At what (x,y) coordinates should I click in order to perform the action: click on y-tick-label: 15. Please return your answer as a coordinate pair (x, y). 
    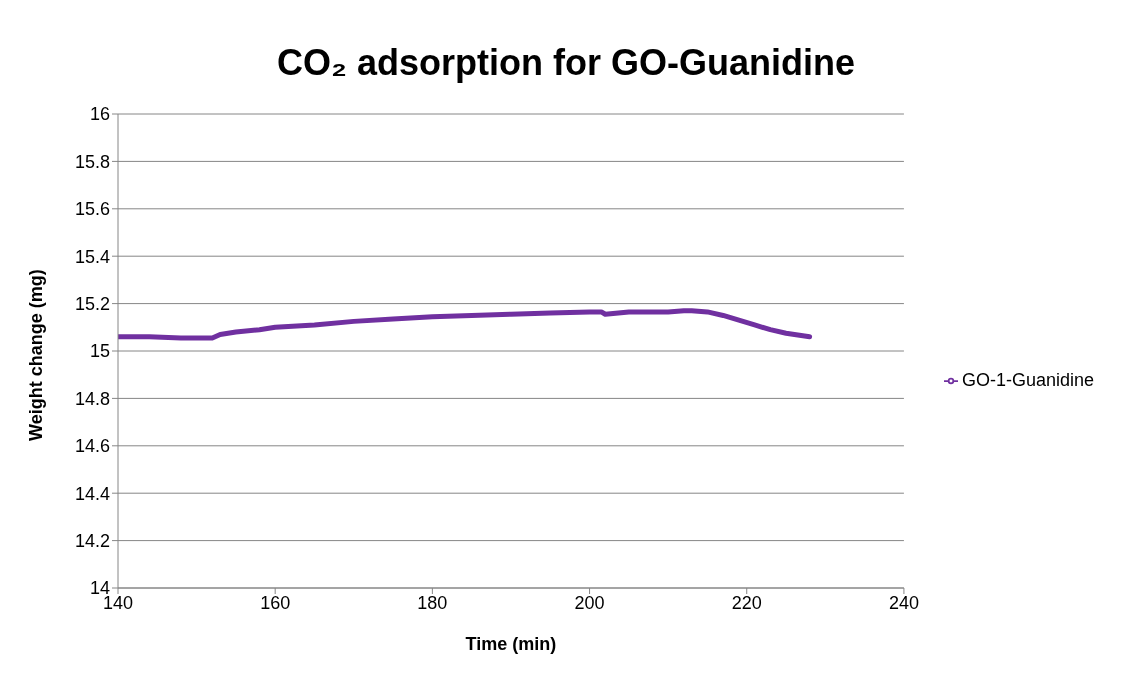
    Looking at the image, I should click on (99, 351).